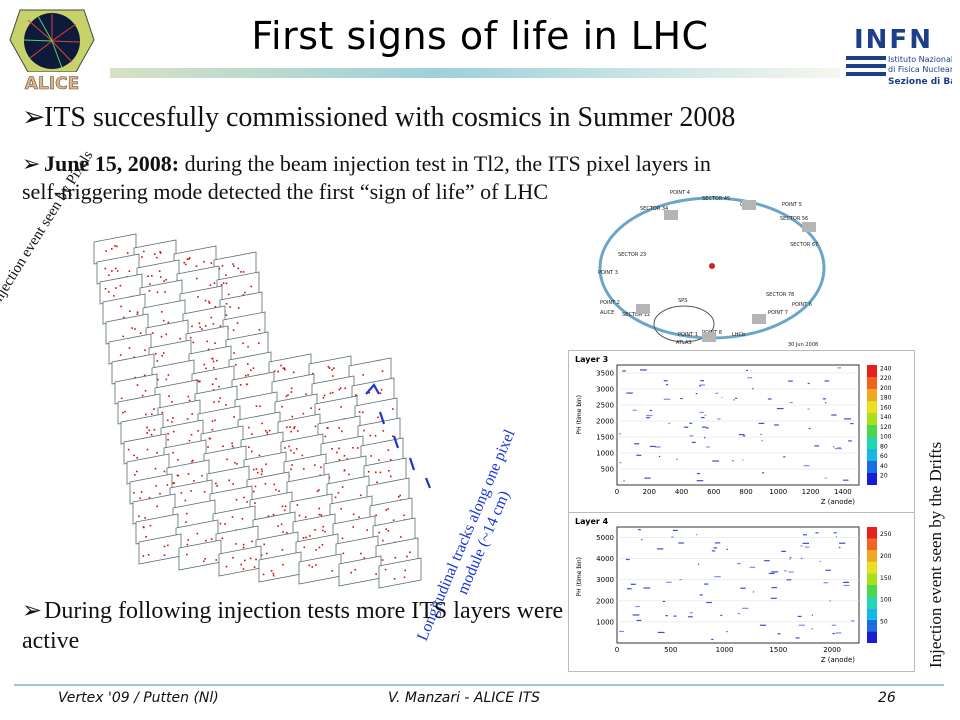  Describe the element at coordinates (670, 650) in the screenshot. I see `x-tick-label: 500` at that location.